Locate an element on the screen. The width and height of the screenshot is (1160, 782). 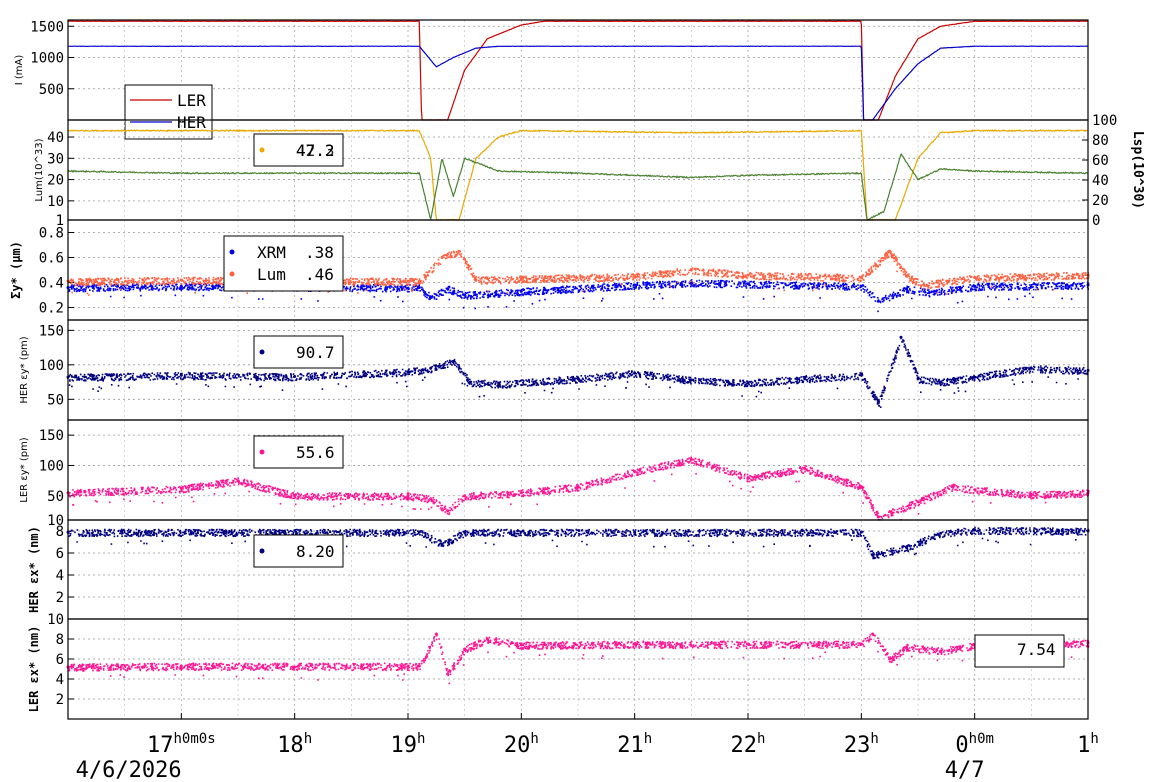
panel-6-ytick-label: 6 is located at coordinates (60, 554).